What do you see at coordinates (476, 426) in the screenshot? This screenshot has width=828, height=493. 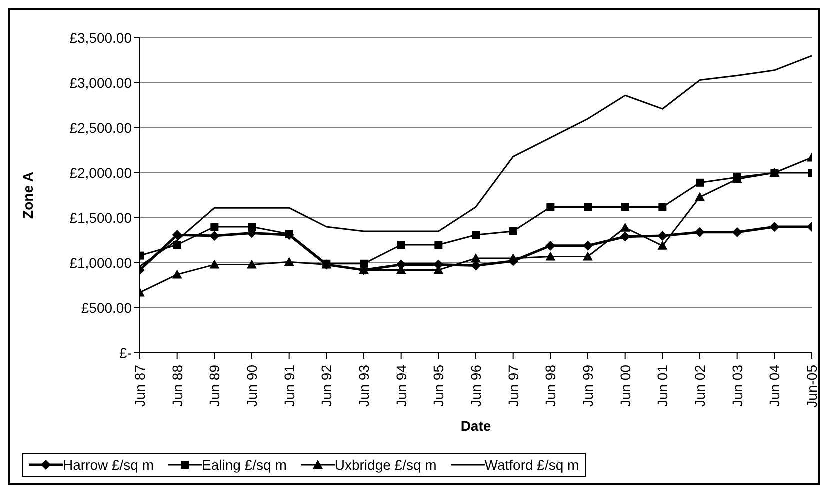 I see `x-axis-title: Date` at bounding box center [476, 426].